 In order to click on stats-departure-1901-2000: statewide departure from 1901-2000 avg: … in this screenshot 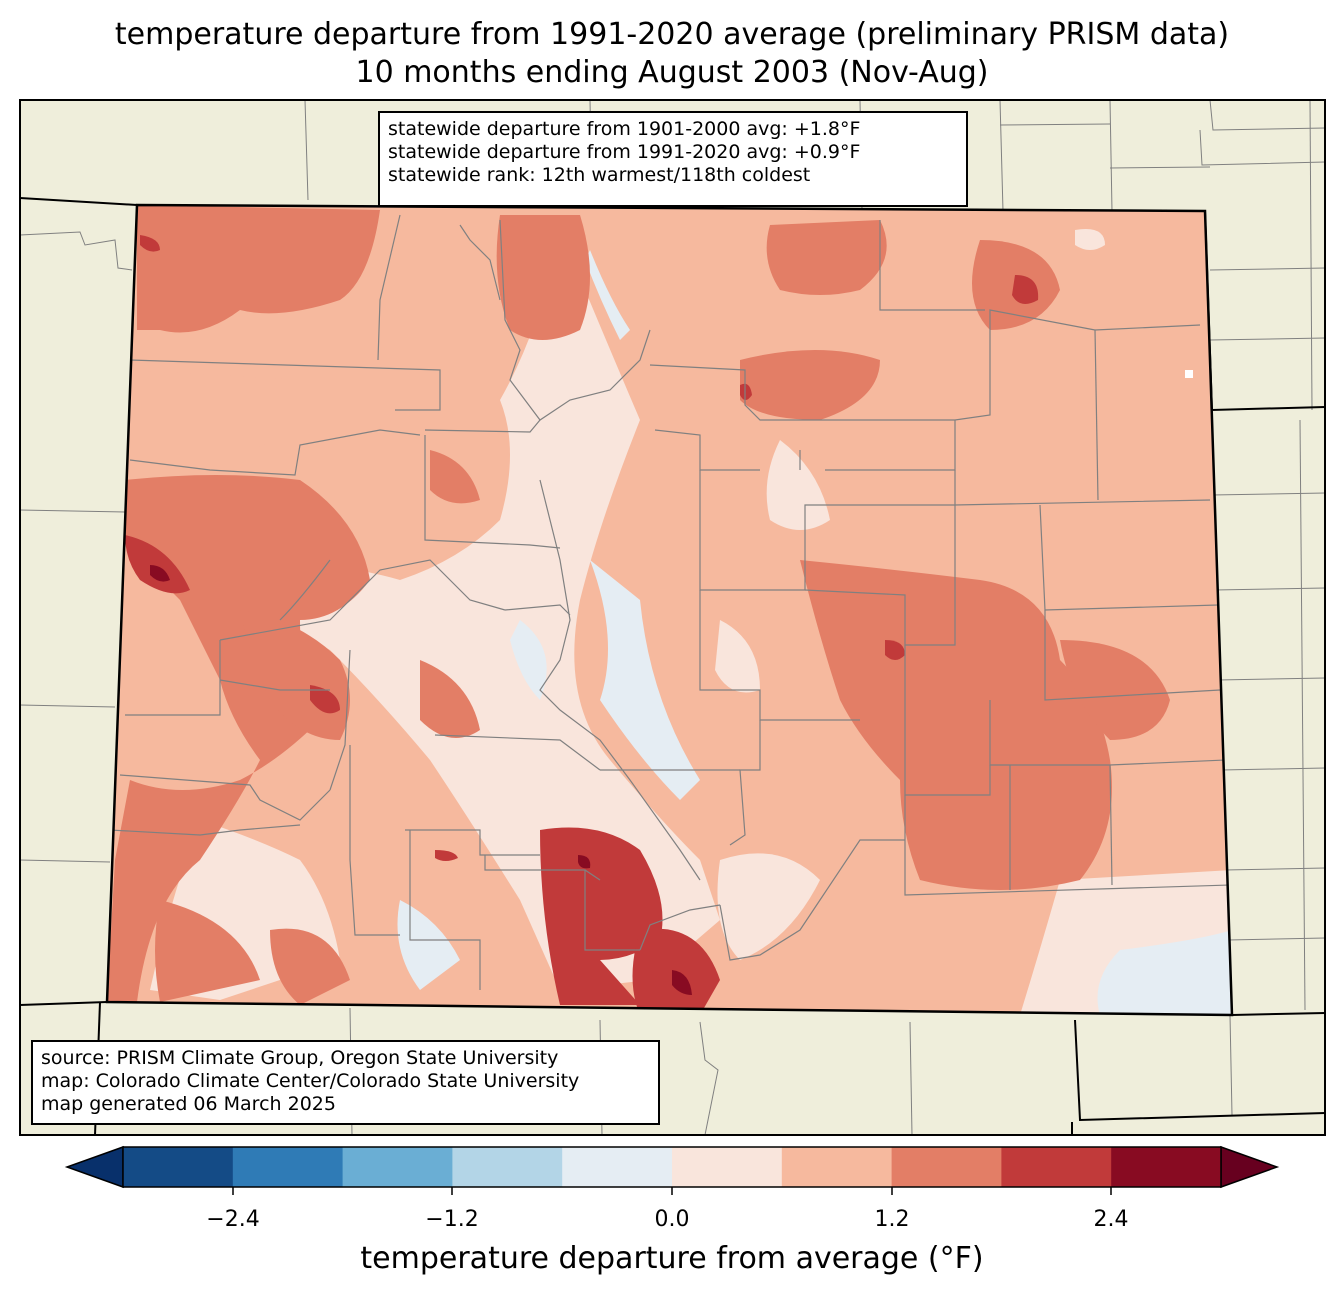, I will do `click(624, 129)`.